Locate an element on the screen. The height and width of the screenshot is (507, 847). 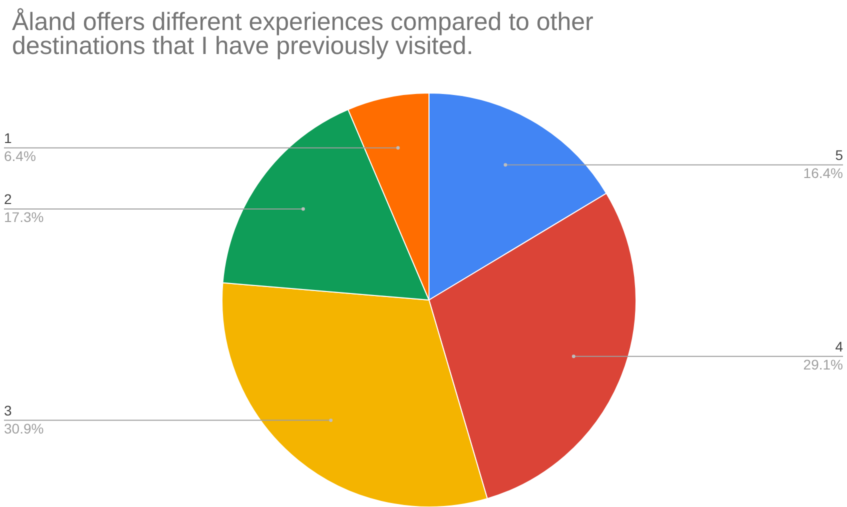
slice-label: 3 is located at coordinates (8, 410).